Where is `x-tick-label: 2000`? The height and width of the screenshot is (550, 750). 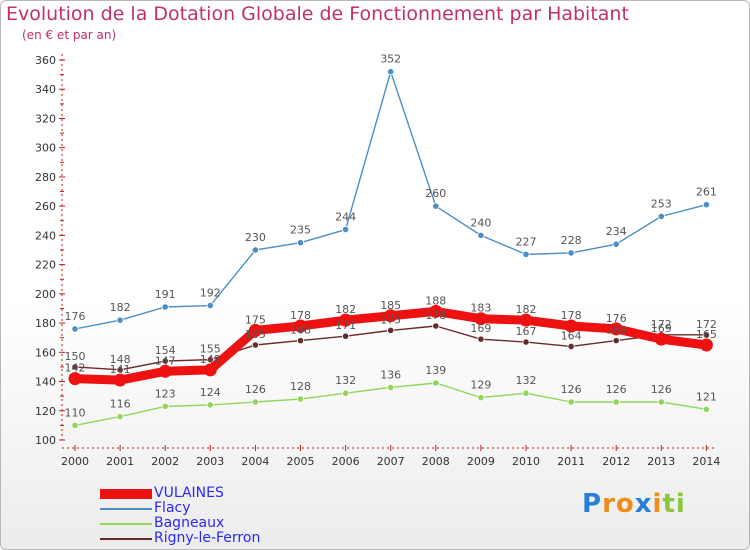 x-tick-label: 2000 is located at coordinates (75, 461).